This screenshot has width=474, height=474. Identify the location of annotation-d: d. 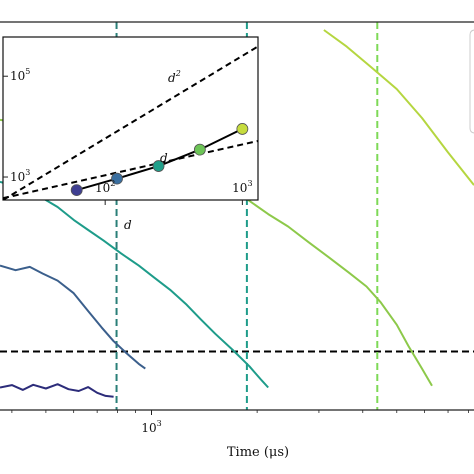
(128, 225).